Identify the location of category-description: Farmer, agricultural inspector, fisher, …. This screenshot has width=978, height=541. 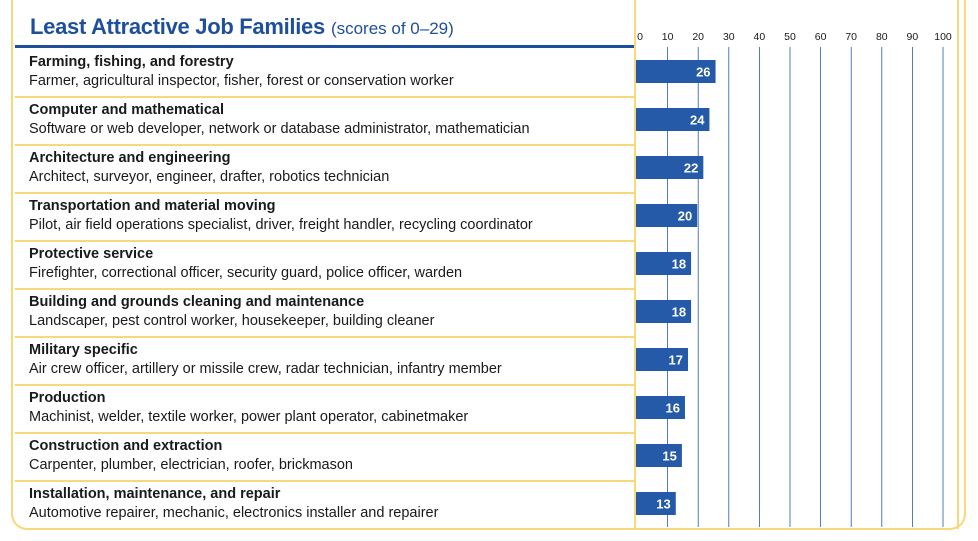
(241, 81).